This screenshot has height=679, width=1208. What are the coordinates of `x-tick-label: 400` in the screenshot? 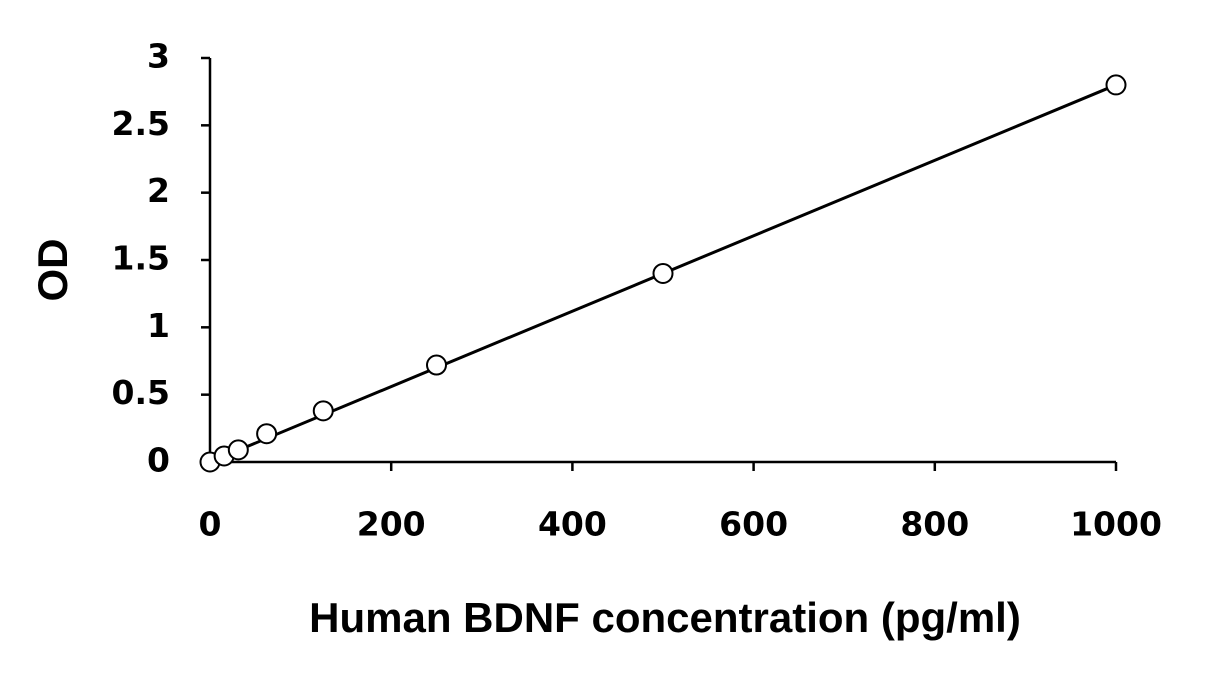 It's located at (572, 524).